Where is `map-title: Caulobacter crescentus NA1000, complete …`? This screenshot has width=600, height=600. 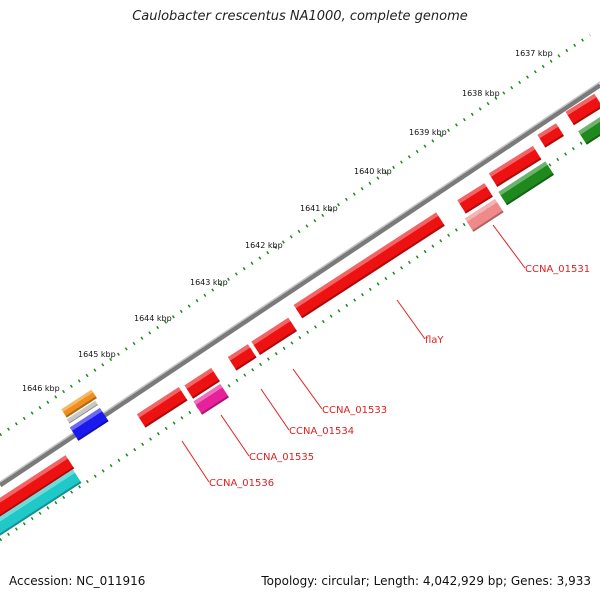 map-title: Caulobacter crescentus NA1000, complete … is located at coordinates (300, 16).